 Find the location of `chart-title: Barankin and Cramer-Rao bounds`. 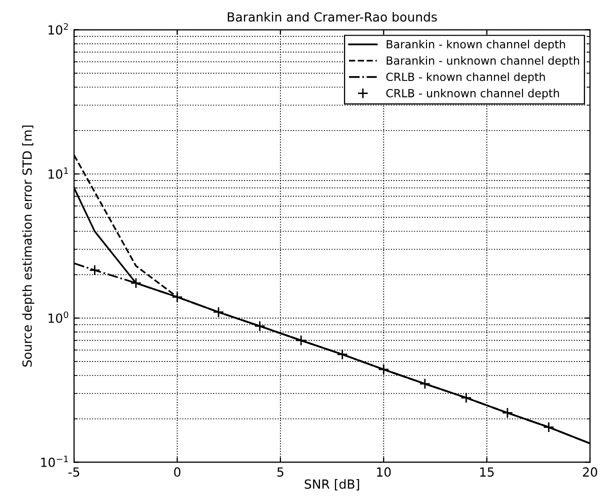

chart-title: Barankin and Cramer-Rao bounds is located at coordinates (332, 17).